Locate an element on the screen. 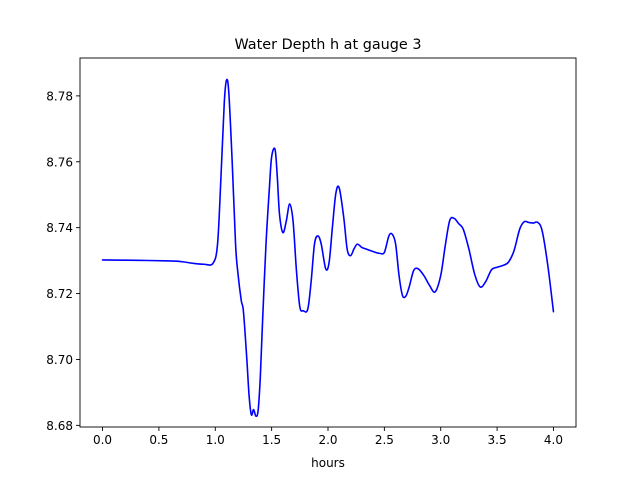 The width and height of the screenshot is (640, 480). x-tick-label: 1.0 is located at coordinates (215, 440).